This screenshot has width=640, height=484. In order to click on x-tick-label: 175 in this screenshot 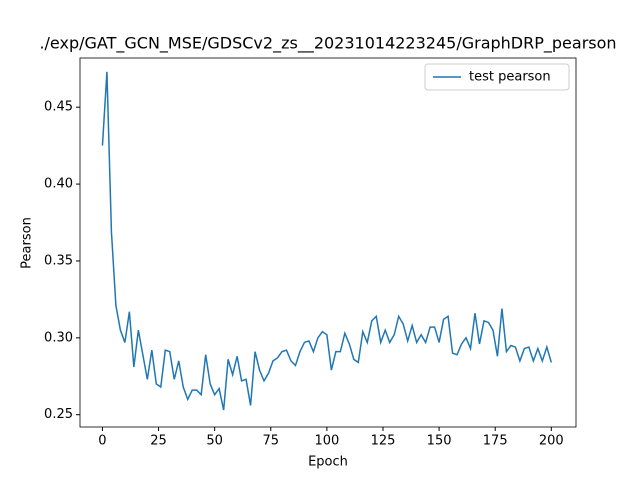, I will do `click(495, 441)`.